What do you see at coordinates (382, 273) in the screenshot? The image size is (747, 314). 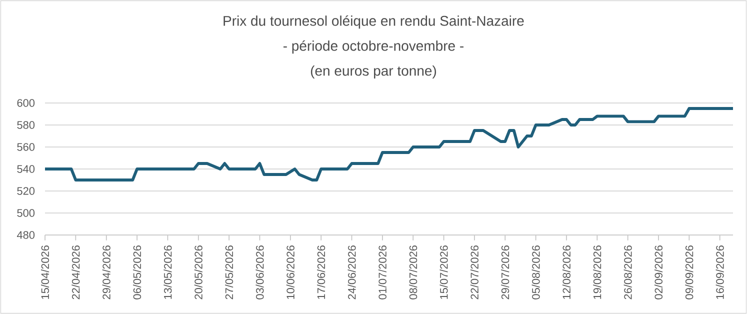 I see `x-tick-label: 01/07/2026` at bounding box center [382, 273].